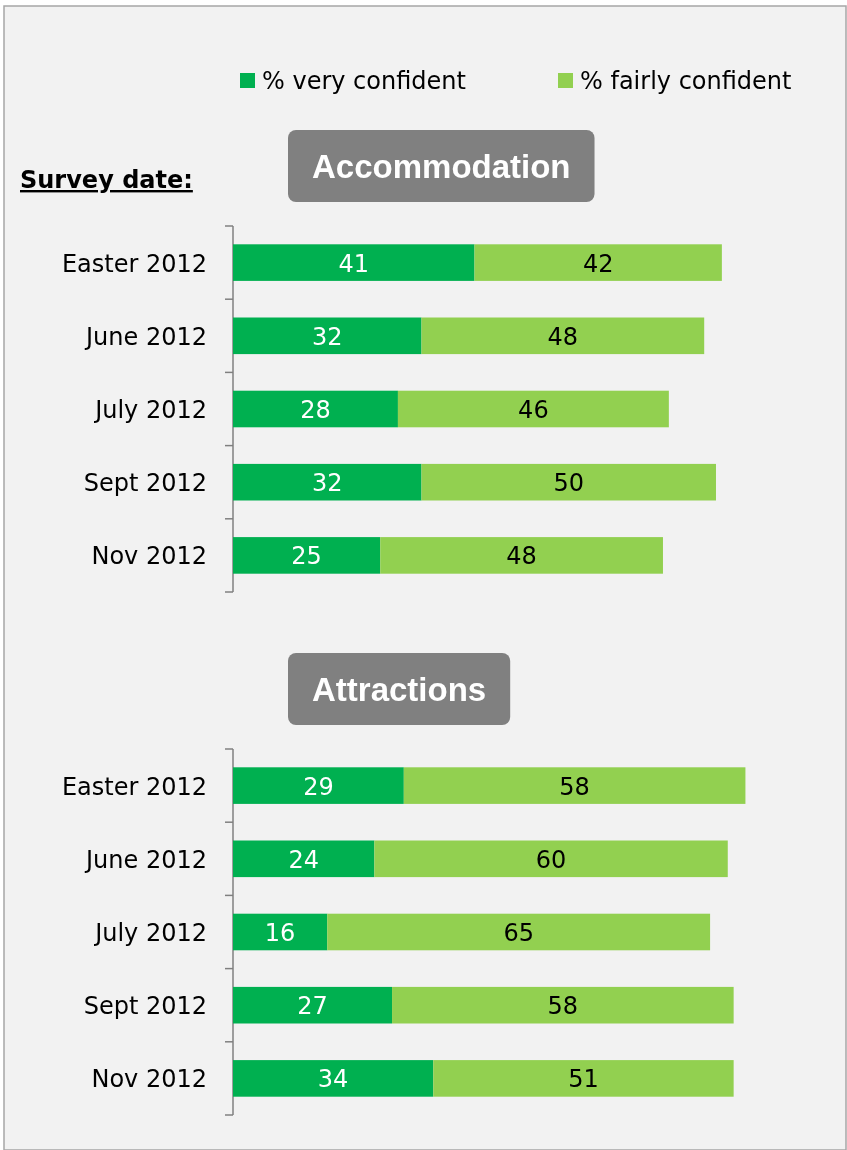  I want to click on data-label: 41, so click(354, 263).